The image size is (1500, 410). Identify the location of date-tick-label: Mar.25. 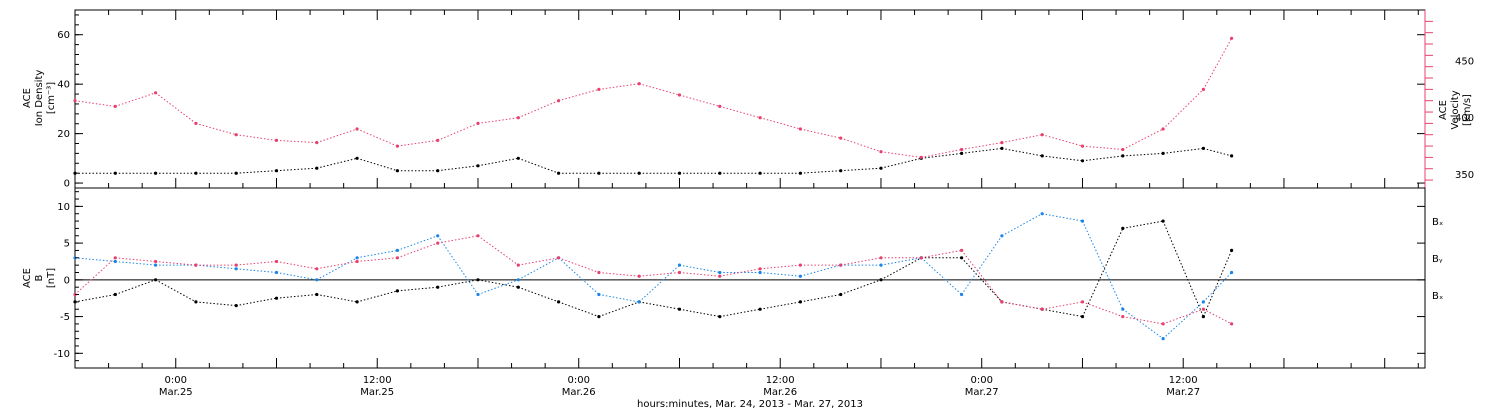
(377, 392).